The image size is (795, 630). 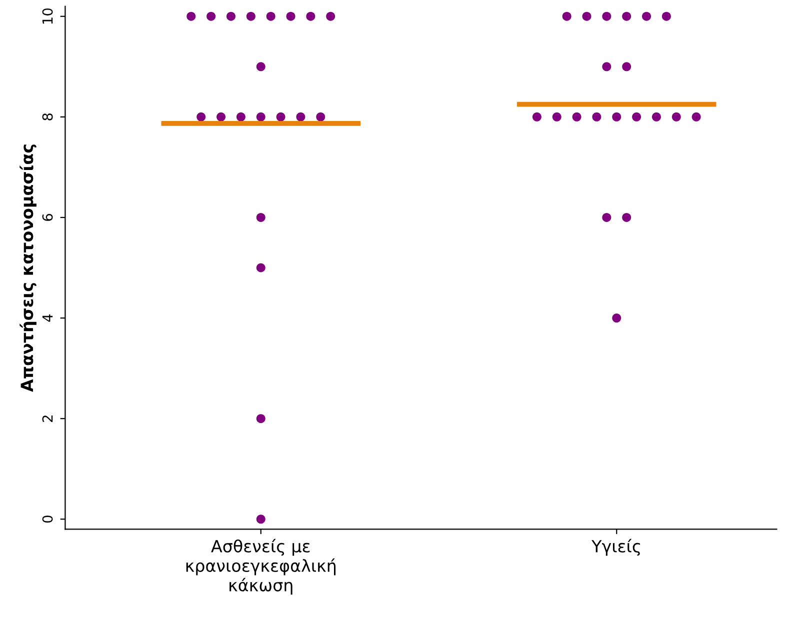 What do you see at coordinates (47, 217) in the screenshot?
I see `y-tick-label: 6` at bounding box center [47, 217].